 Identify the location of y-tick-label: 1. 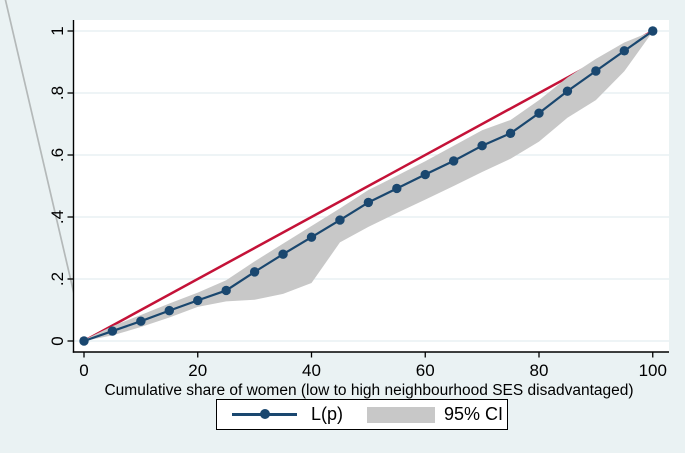
(57, 30).